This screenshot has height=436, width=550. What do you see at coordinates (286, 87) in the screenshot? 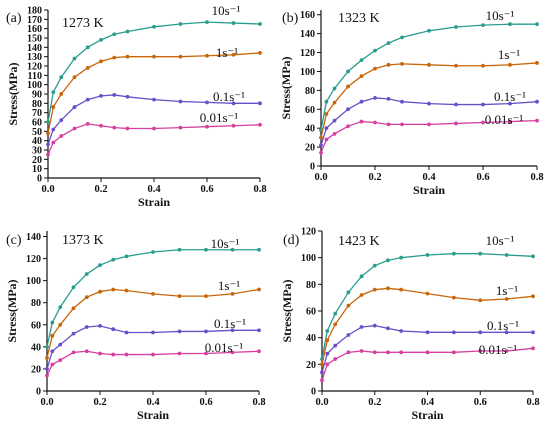
I see `y-axis-label: Stress(MPa)` at bounding box center [286, 87].